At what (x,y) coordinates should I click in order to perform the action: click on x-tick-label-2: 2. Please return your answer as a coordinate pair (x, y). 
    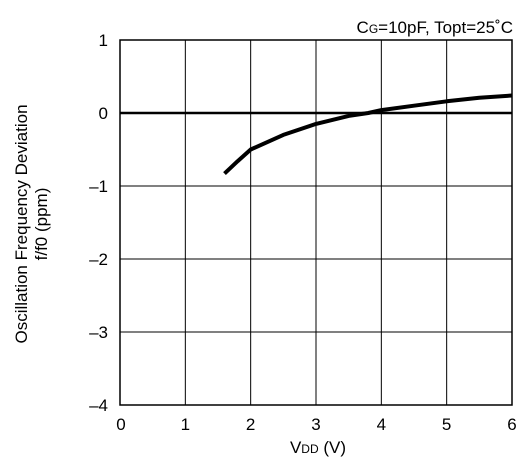
    Looking at the image, I should click on (250, 424).